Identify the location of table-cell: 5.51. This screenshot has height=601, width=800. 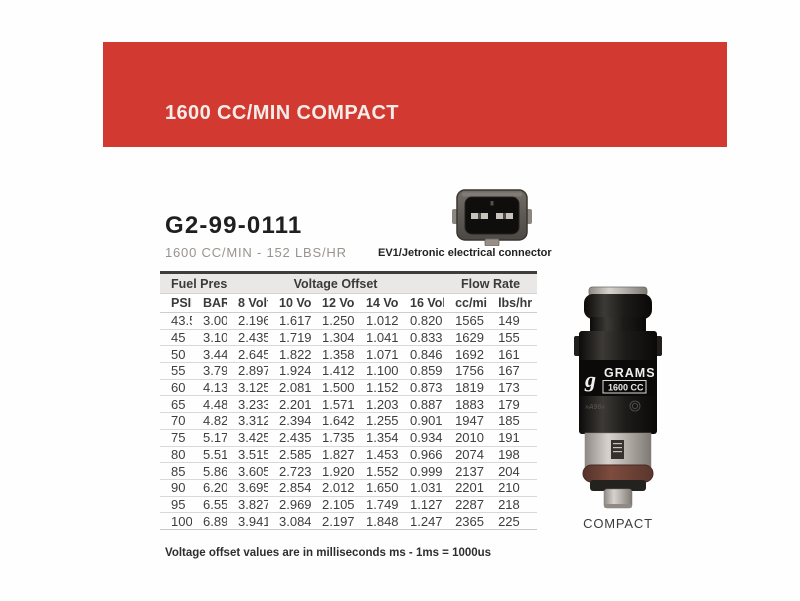
(209, 455).